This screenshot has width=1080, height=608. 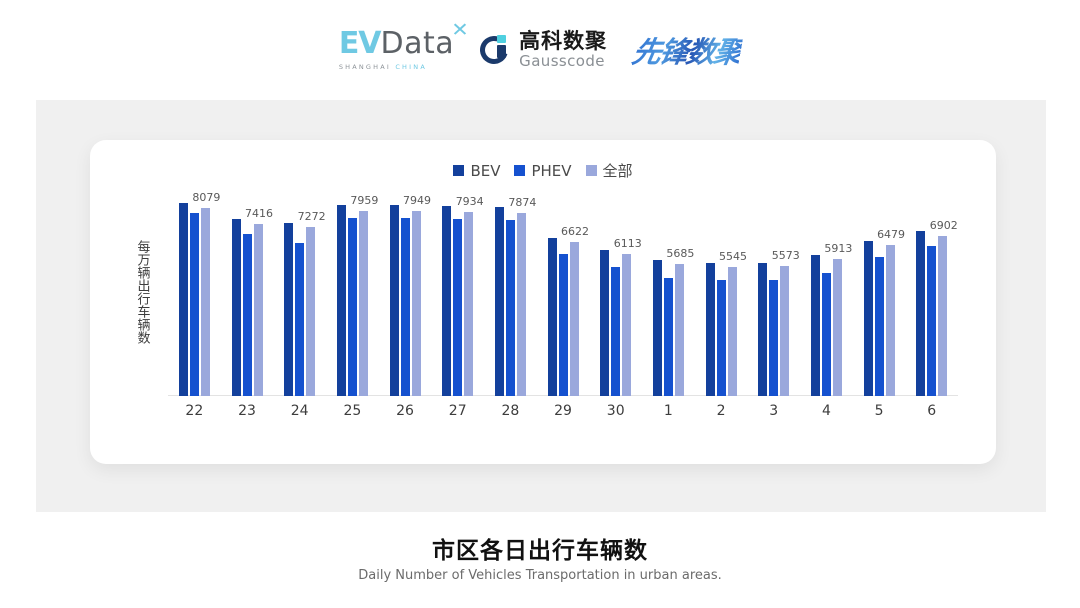 I want to click on chart-legend: BEV PHEV 全部, so click(x=543, y=170).